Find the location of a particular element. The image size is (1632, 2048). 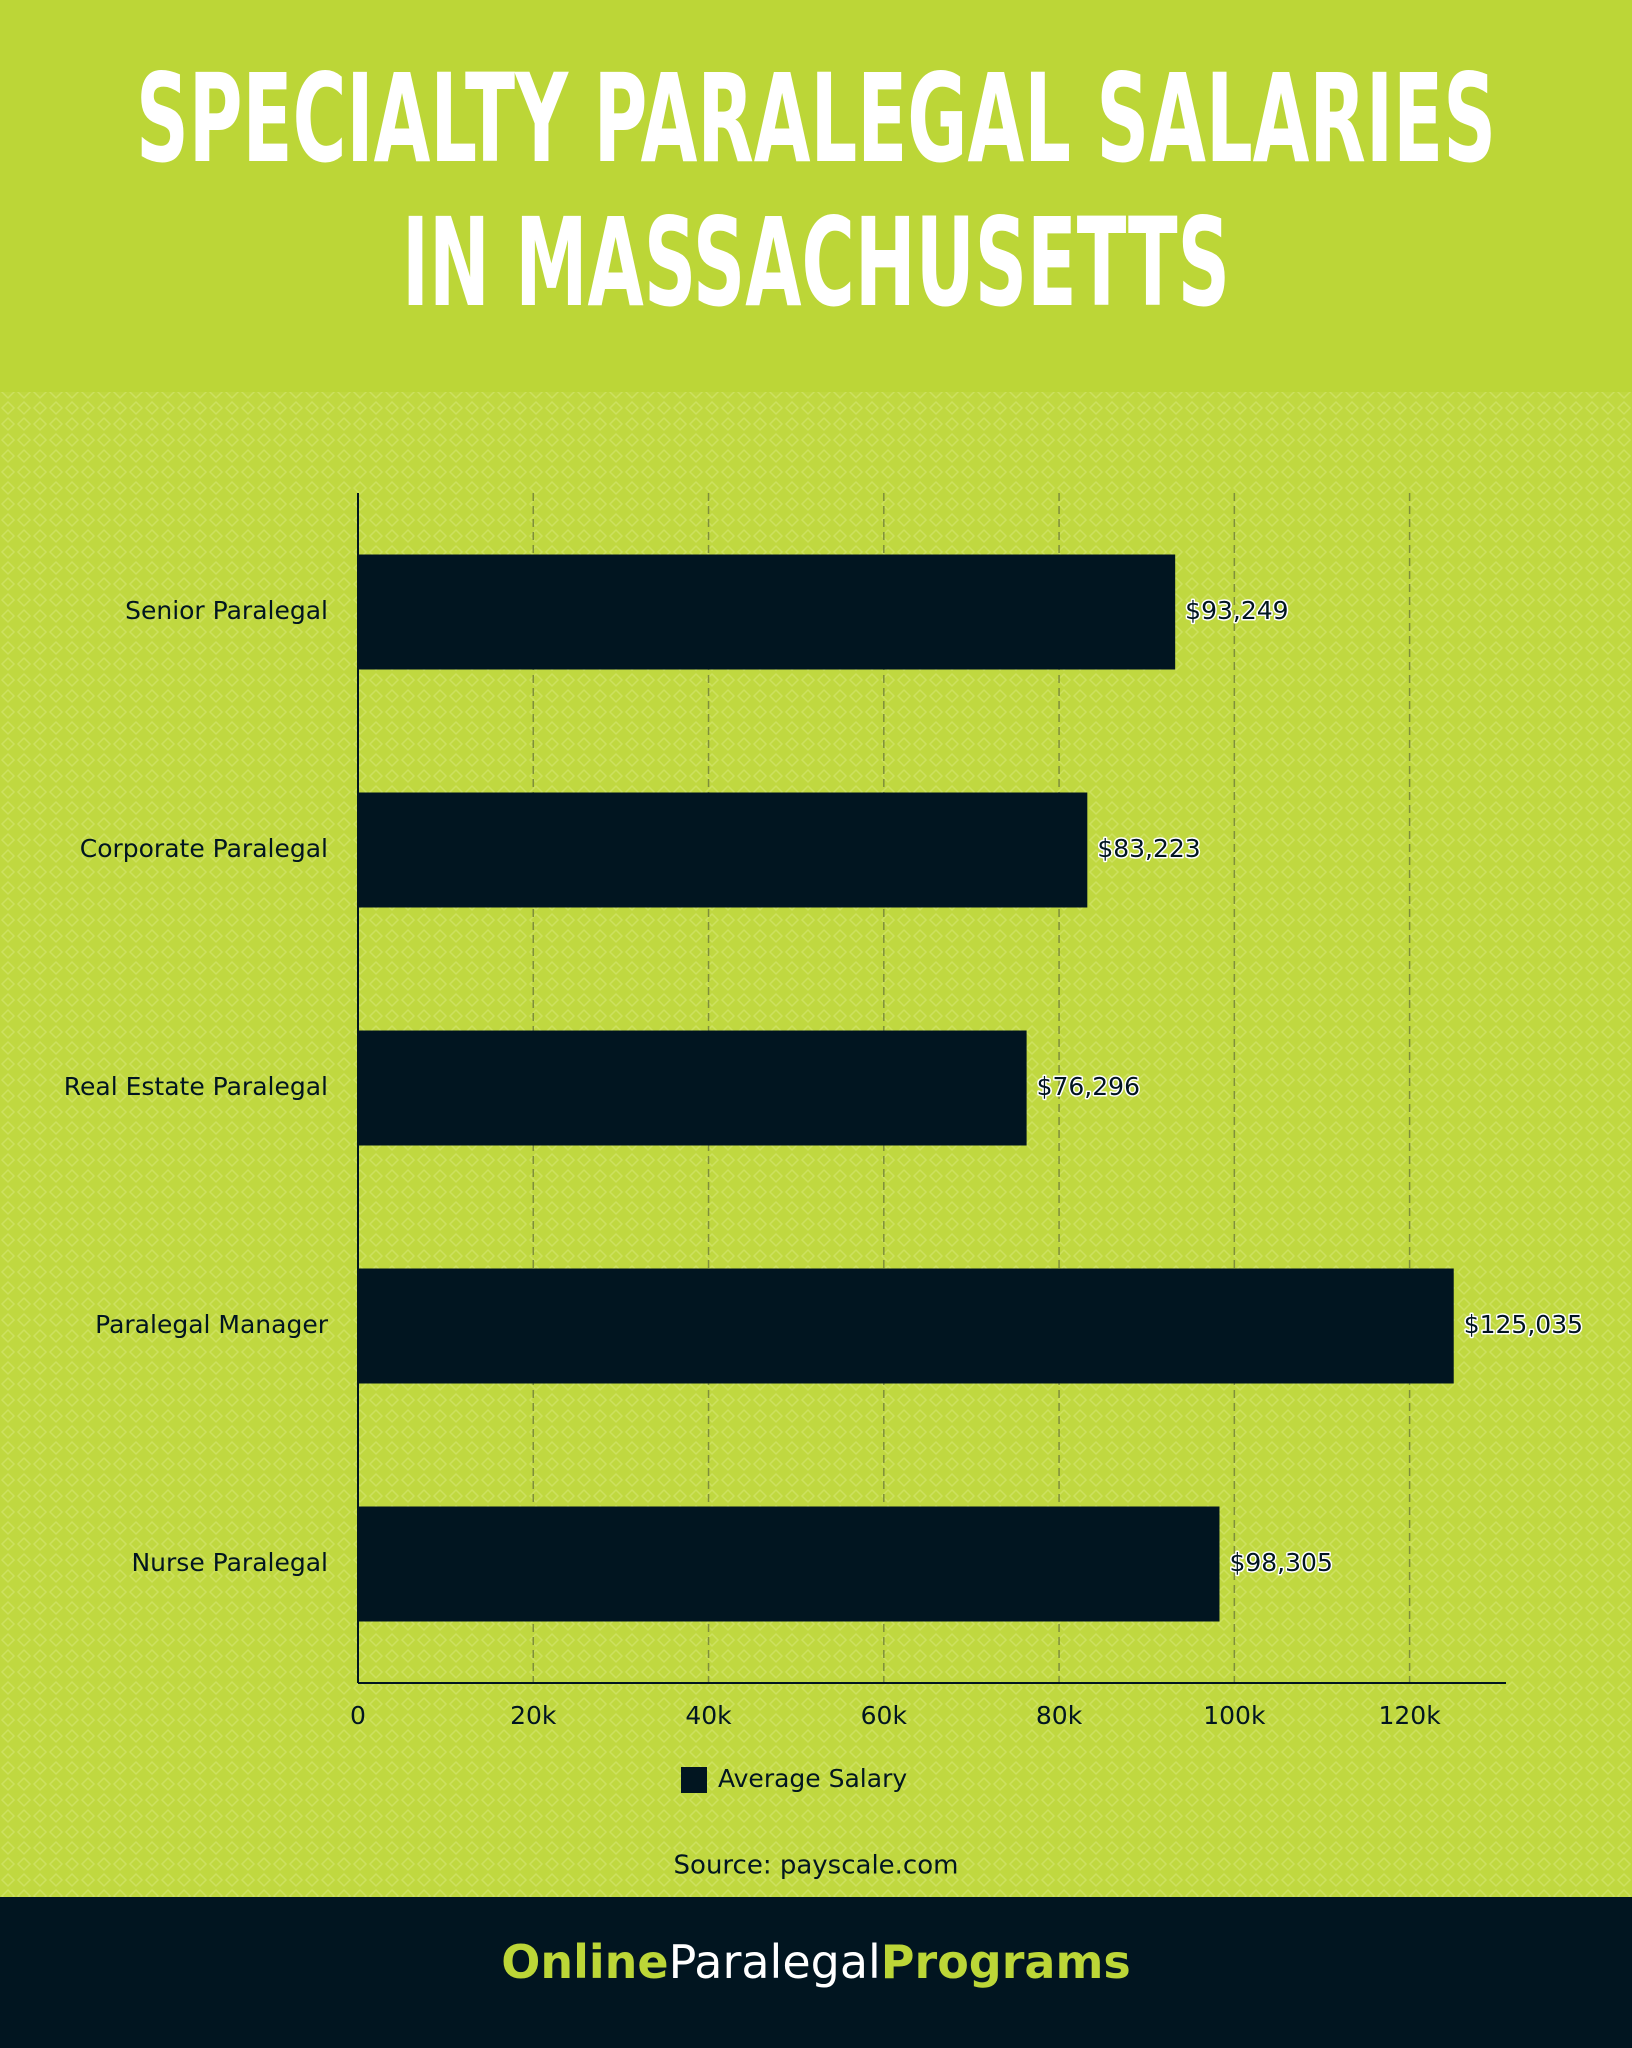

source: Source: payscale.com is located at coordinates (816, 1866).